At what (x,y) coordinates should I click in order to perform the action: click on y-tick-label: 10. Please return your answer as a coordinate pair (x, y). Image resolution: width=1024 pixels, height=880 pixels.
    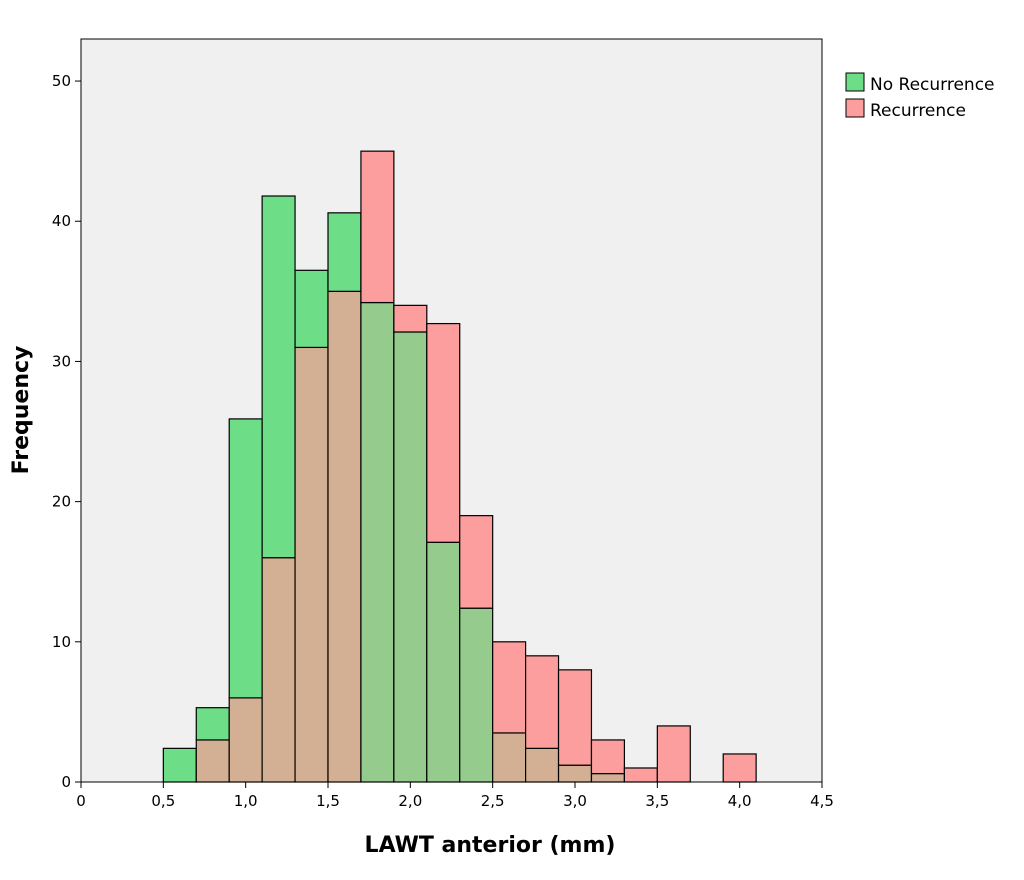
    Looking at the image, I should click on (61, 642).